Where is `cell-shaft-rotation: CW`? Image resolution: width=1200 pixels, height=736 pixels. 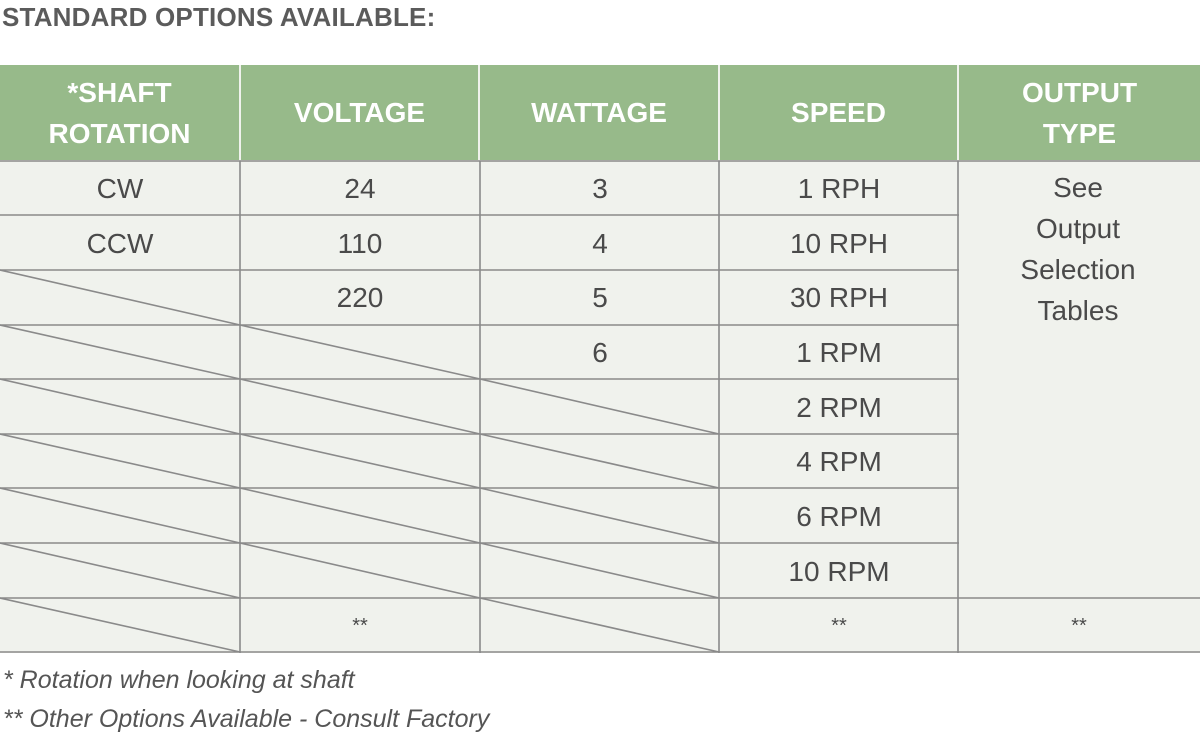 cell-shaft-rotation: CW is located at coordinates (120, 188).